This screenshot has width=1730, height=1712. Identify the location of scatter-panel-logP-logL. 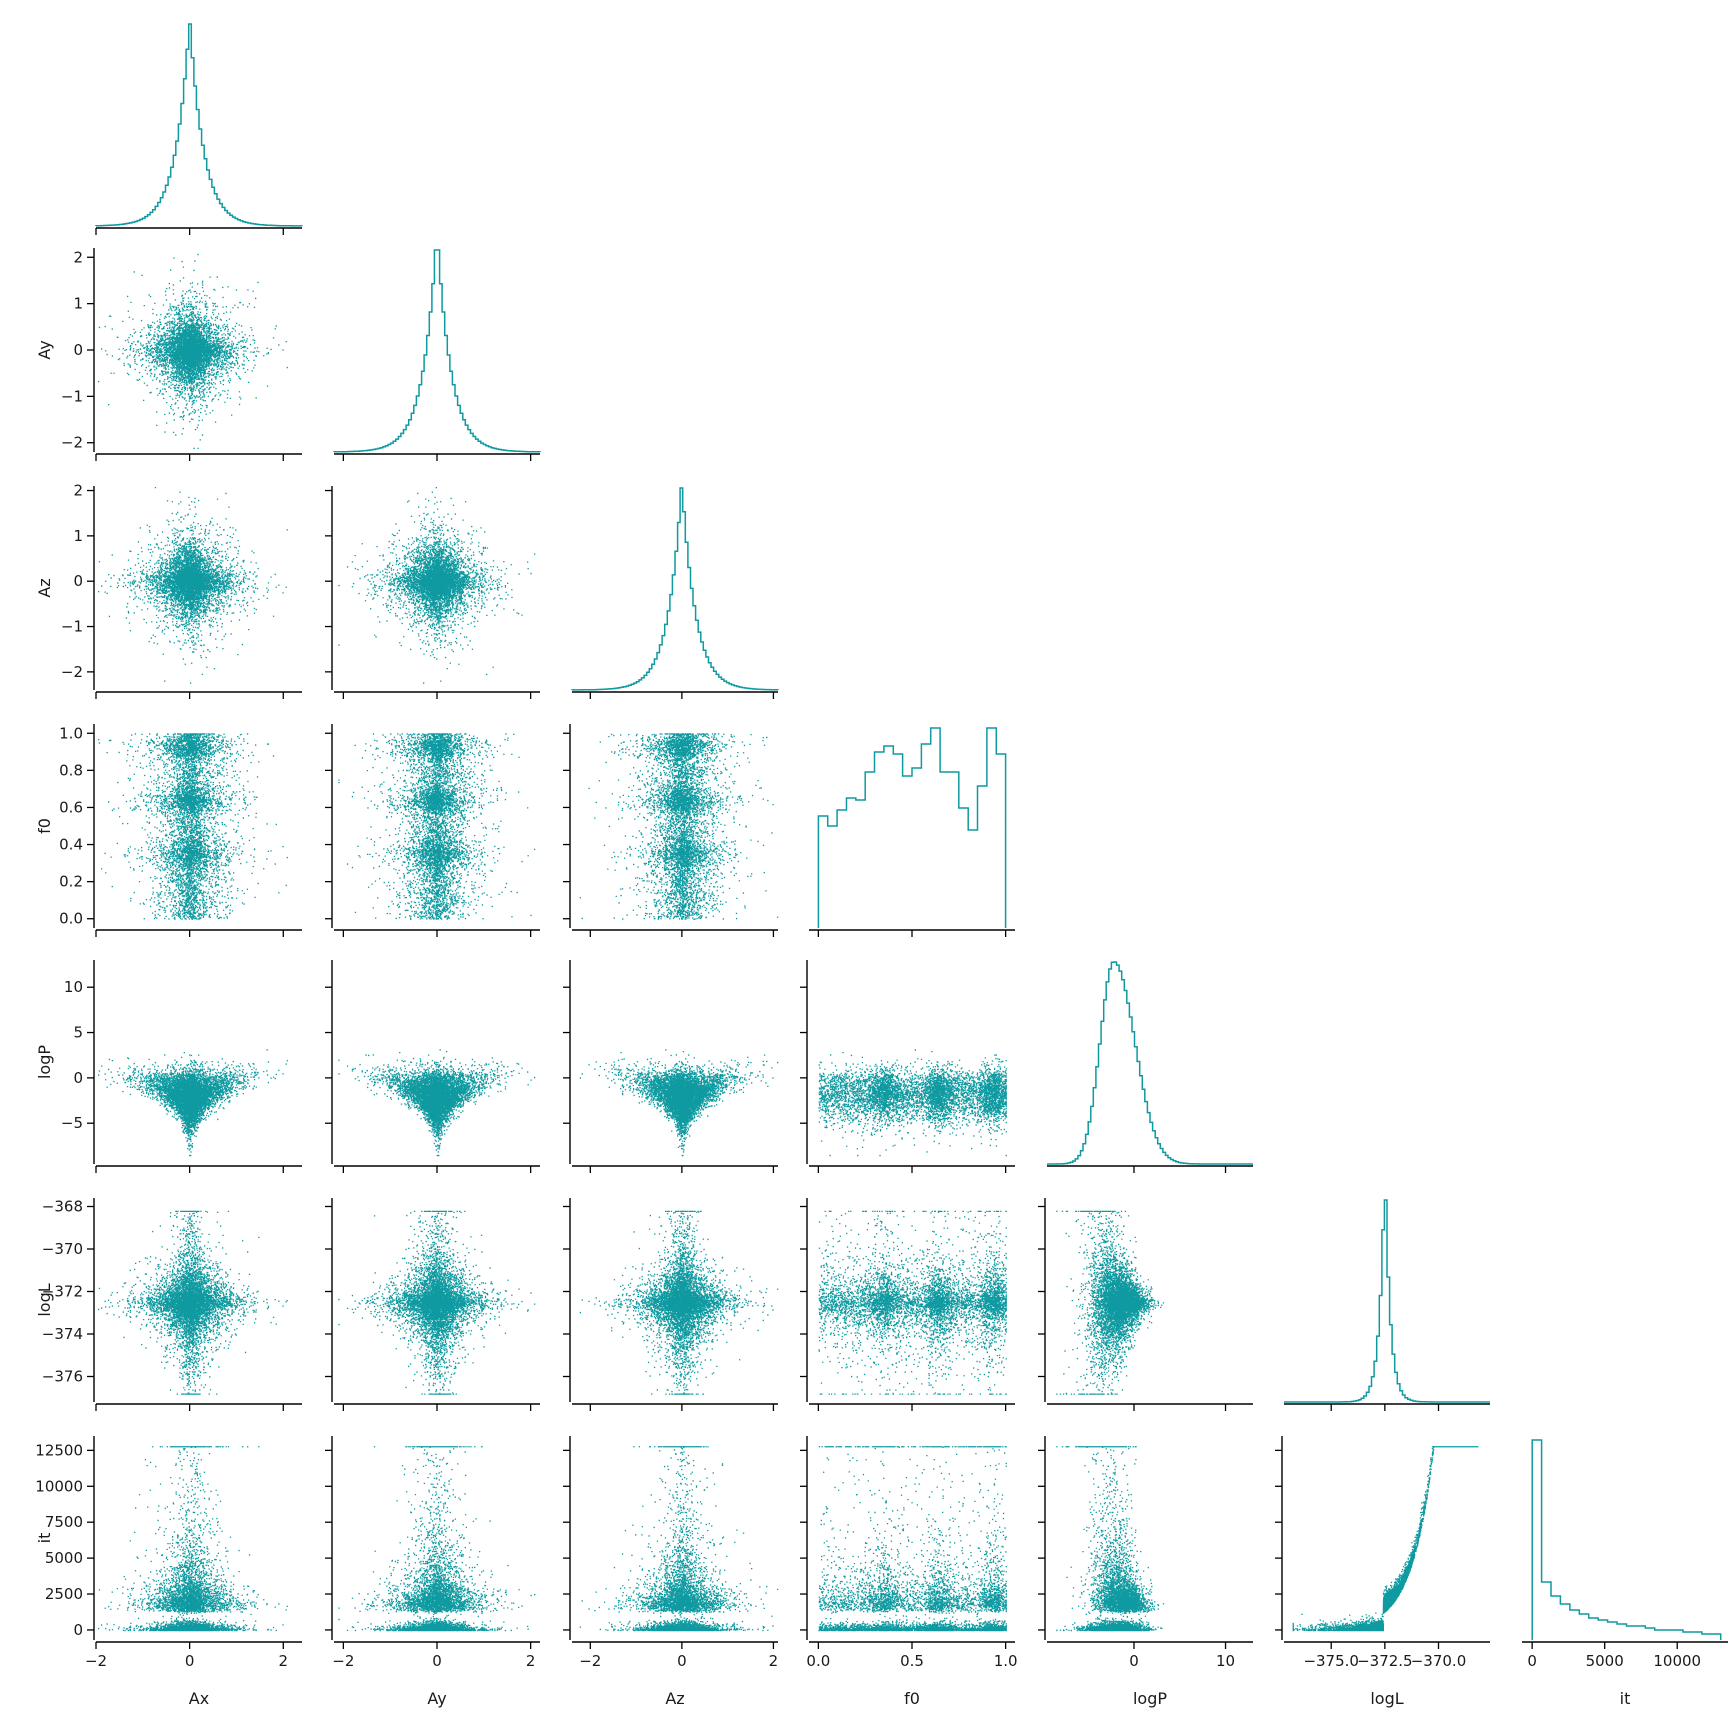
(1110, 1302).